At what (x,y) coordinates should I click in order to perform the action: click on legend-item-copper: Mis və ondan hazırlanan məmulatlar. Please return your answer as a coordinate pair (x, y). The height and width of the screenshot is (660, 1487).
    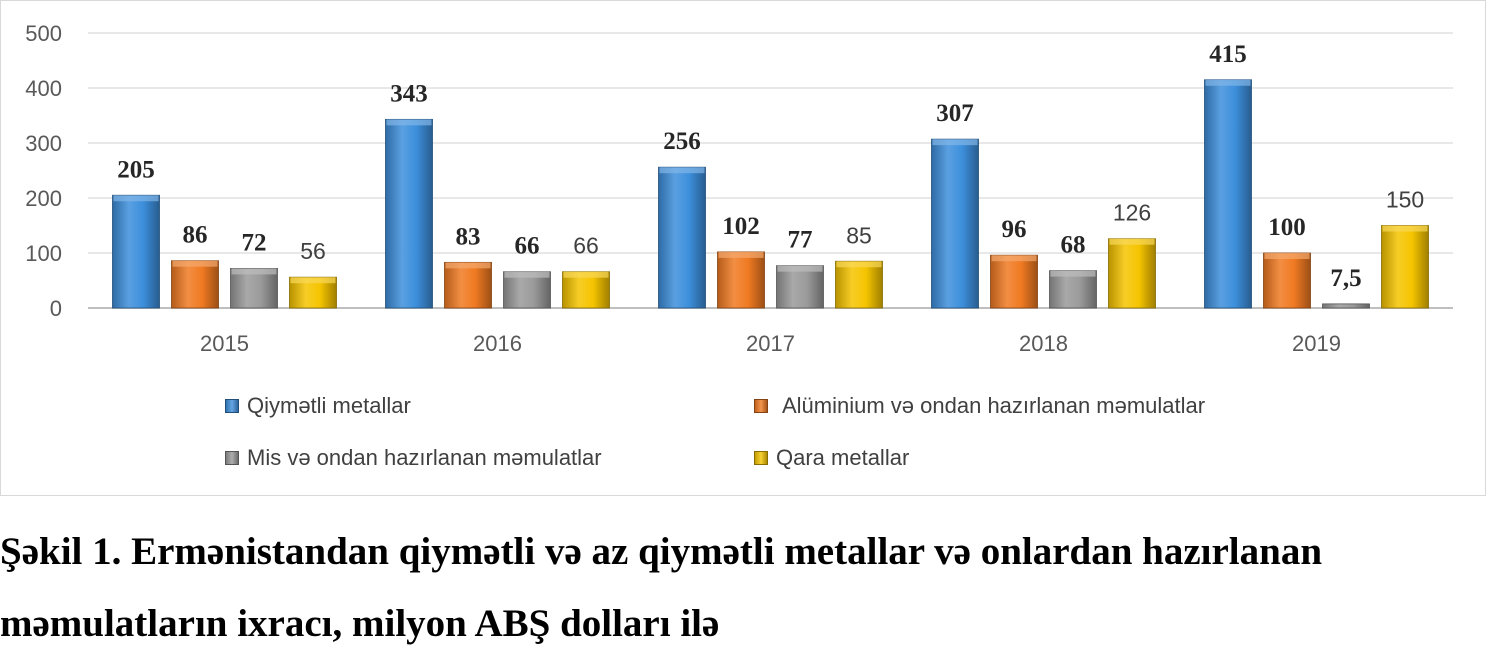
    Looking at the image, I should click on (413, 458).